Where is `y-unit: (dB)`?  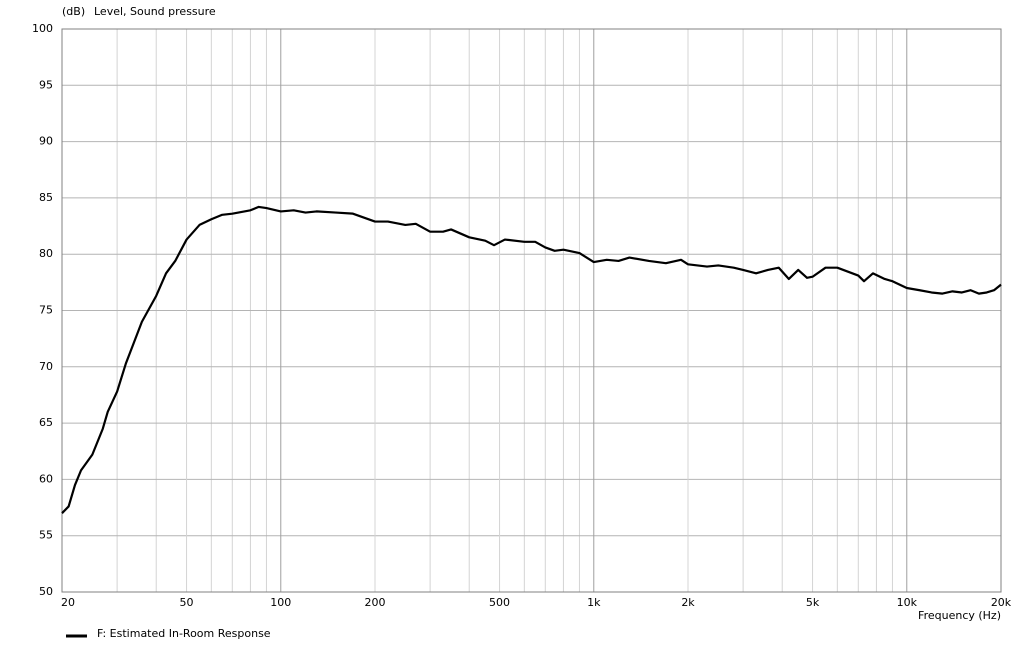 y-unit: (dB) is located at coordinates (73, 11).